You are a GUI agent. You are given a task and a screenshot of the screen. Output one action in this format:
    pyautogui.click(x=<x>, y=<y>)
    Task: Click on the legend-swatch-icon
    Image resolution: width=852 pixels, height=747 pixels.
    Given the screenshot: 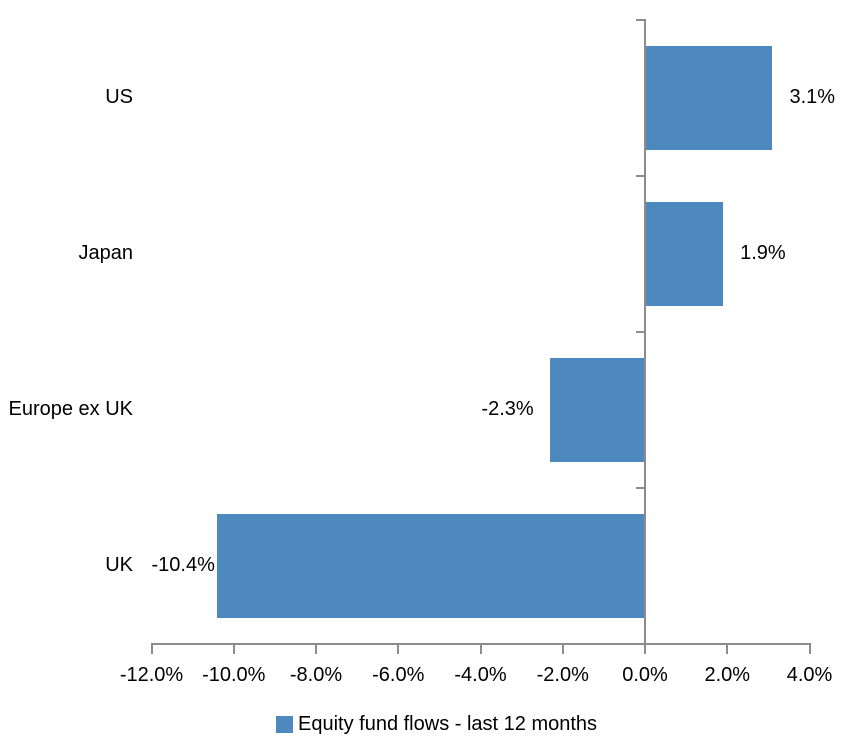 What is the action you would take?
    pyautogui.click(x=284, y=724)
    